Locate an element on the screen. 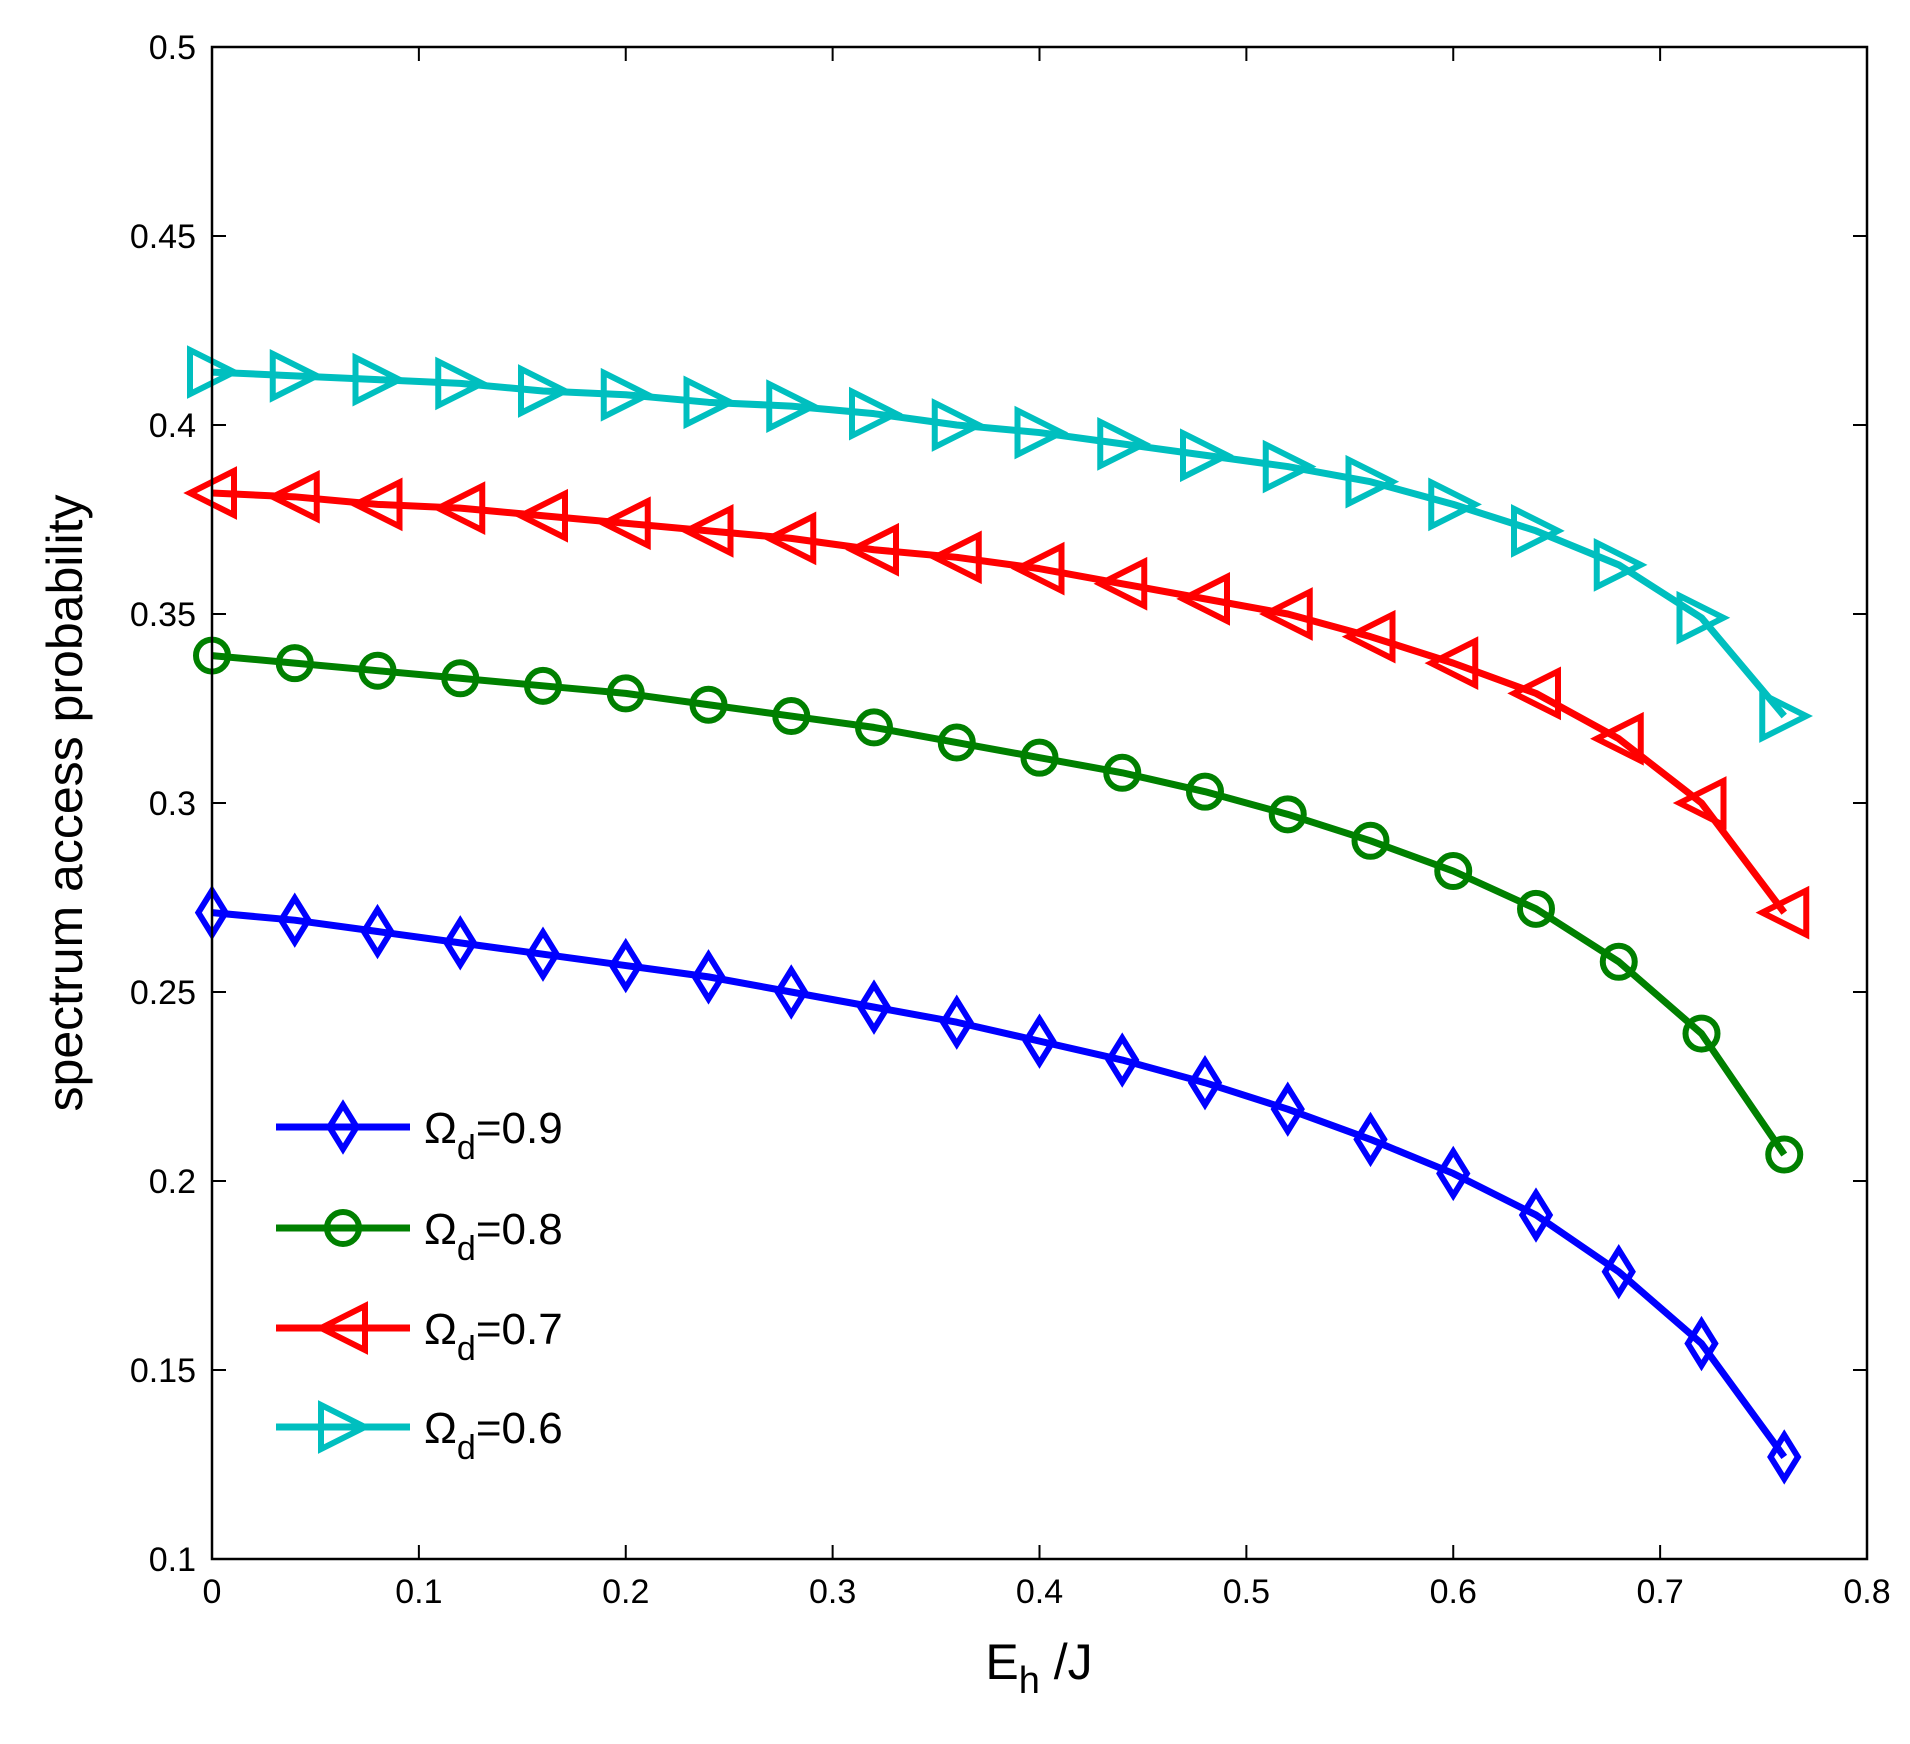  x-tick-label: 0.3 is located at coordinates (832, 1592).